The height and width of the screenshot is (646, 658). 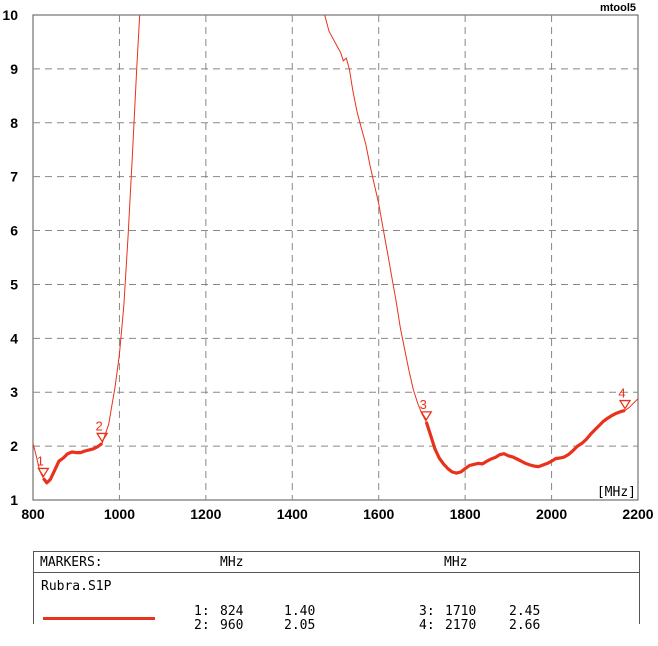 I want to click on x-tick-label: 1000, so click(x=119, y=514).